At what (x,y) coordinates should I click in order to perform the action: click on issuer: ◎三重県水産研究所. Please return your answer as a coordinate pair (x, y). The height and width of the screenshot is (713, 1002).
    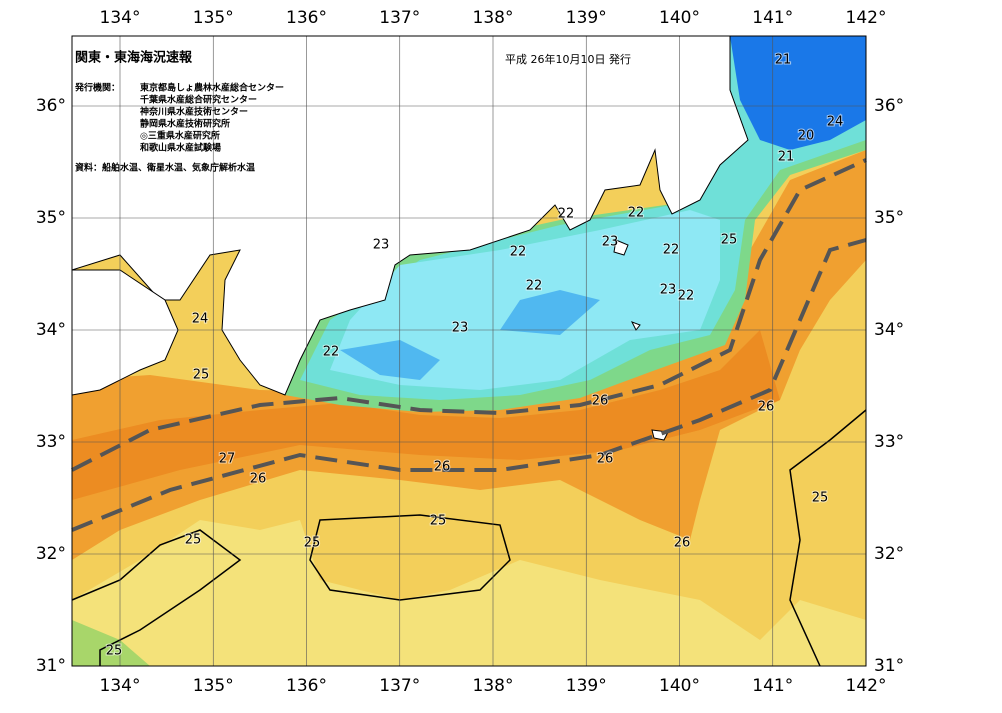
    Looking at the image, I should click on (180, 136).